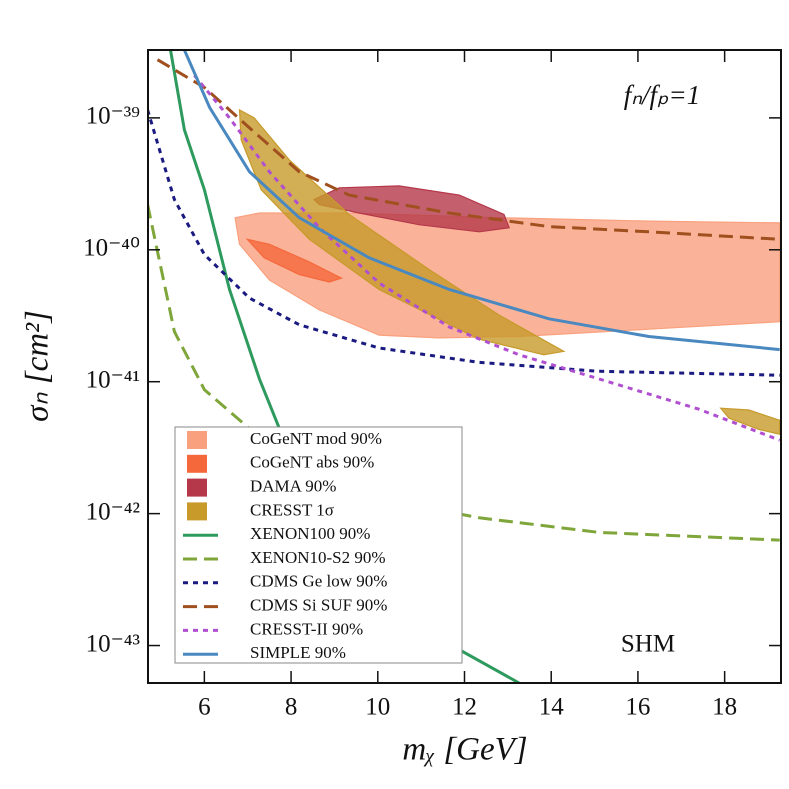 This screenshot has width=789, height=789. I want to click on x-tick-label: 16, so click(637, 707).